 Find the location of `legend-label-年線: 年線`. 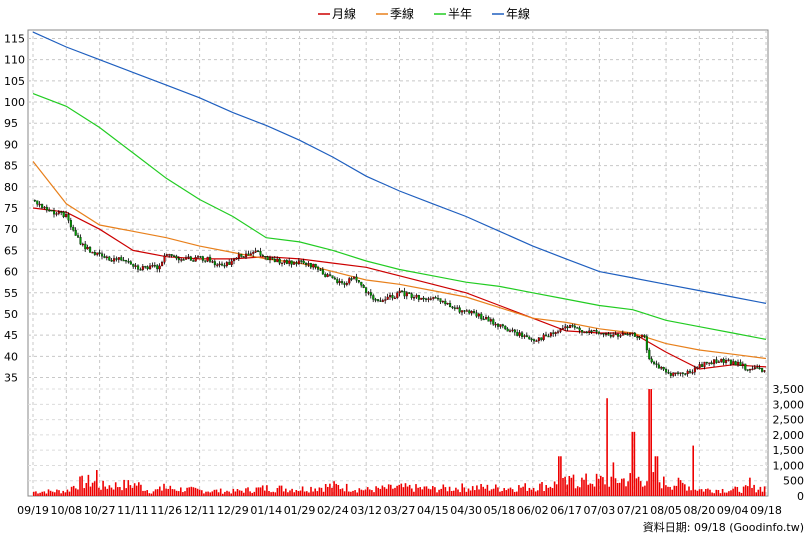

legend-label-年線: 年線 is located at coordinates (518, 13).